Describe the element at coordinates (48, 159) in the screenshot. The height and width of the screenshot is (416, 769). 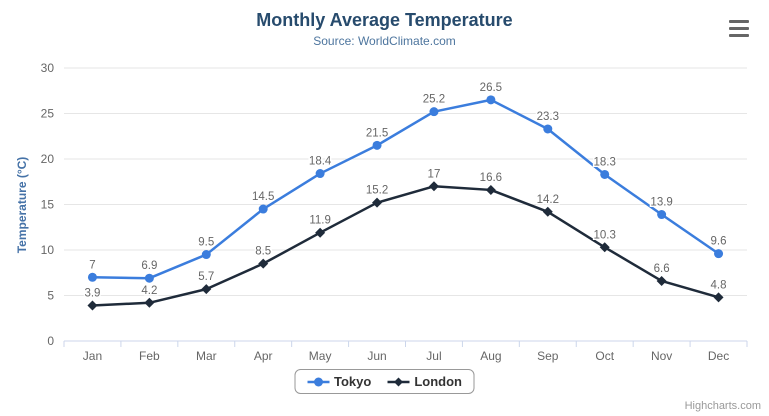
I see `svg-text: 20` at that location.